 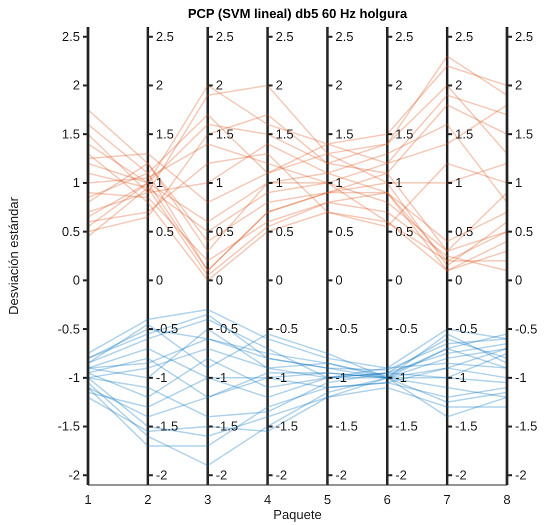 I want to click on y-tick-label: -1.5, so click(x=69, y=426).